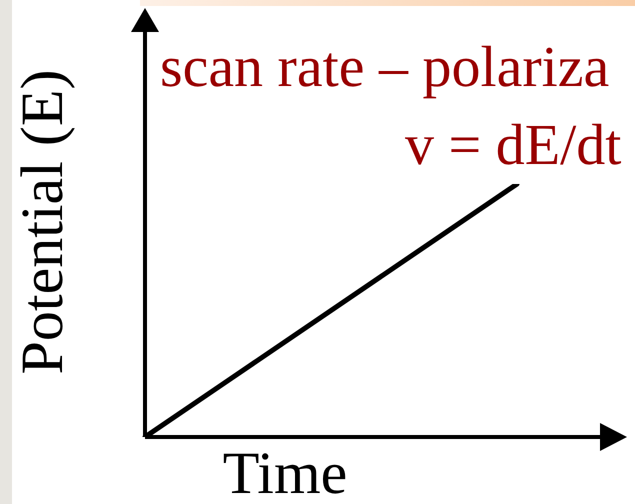 This screenshot has width=635, height=504. What do you see at coordinates (513, 144) in the screenshot?
I see `text: v = dE/dt` at bounding box center [513, 144].